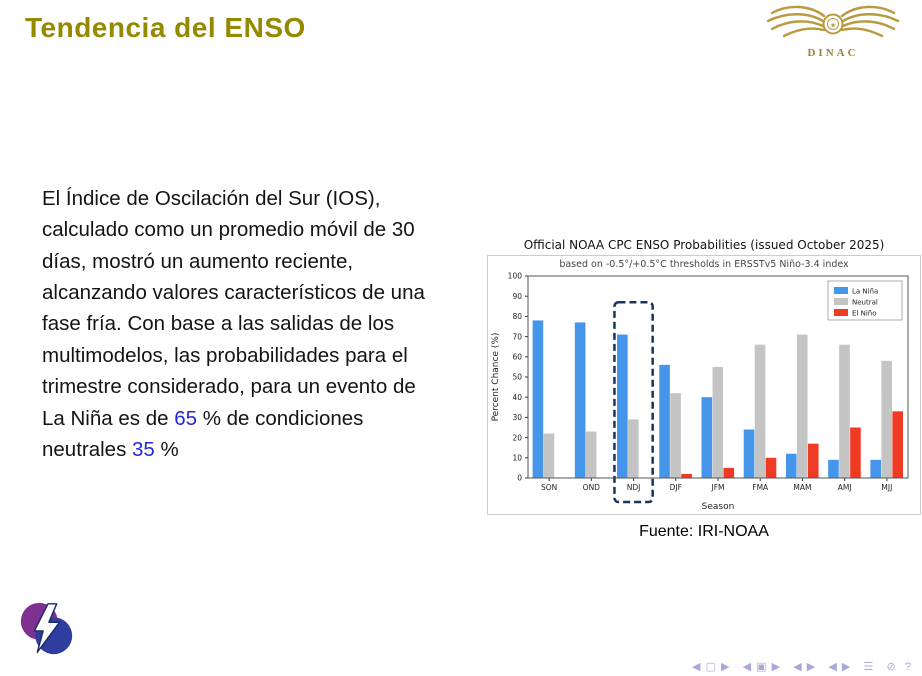 The width and height of the screenshot is (922, 676). I want to click on weather-app-logo, so click(46, 628).